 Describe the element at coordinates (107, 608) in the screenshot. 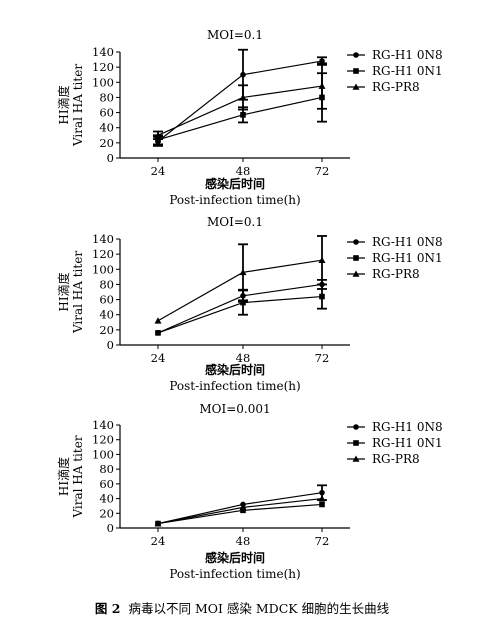

I see `caption-label: 图 2` at that location.